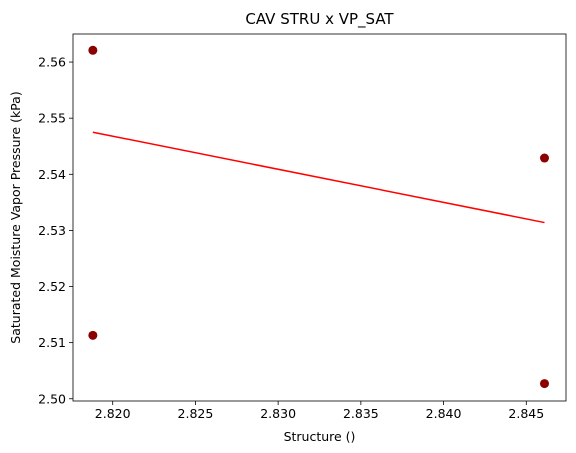  Describe the element at coordinates (52, 62) in the screenshot. I see `y-tick-label: 2.56` at that location.